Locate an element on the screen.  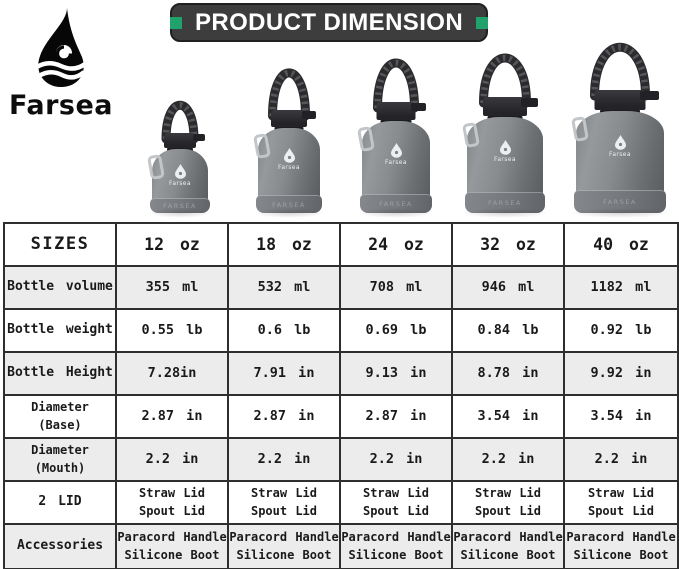
header-cell-24-oz: 24 oz is located at coordinates (397, 245).